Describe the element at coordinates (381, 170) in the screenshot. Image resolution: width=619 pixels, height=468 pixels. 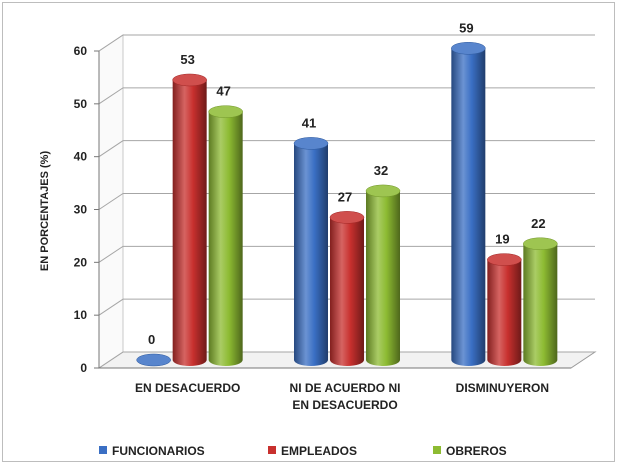
I see `data-label: 32` at that location.